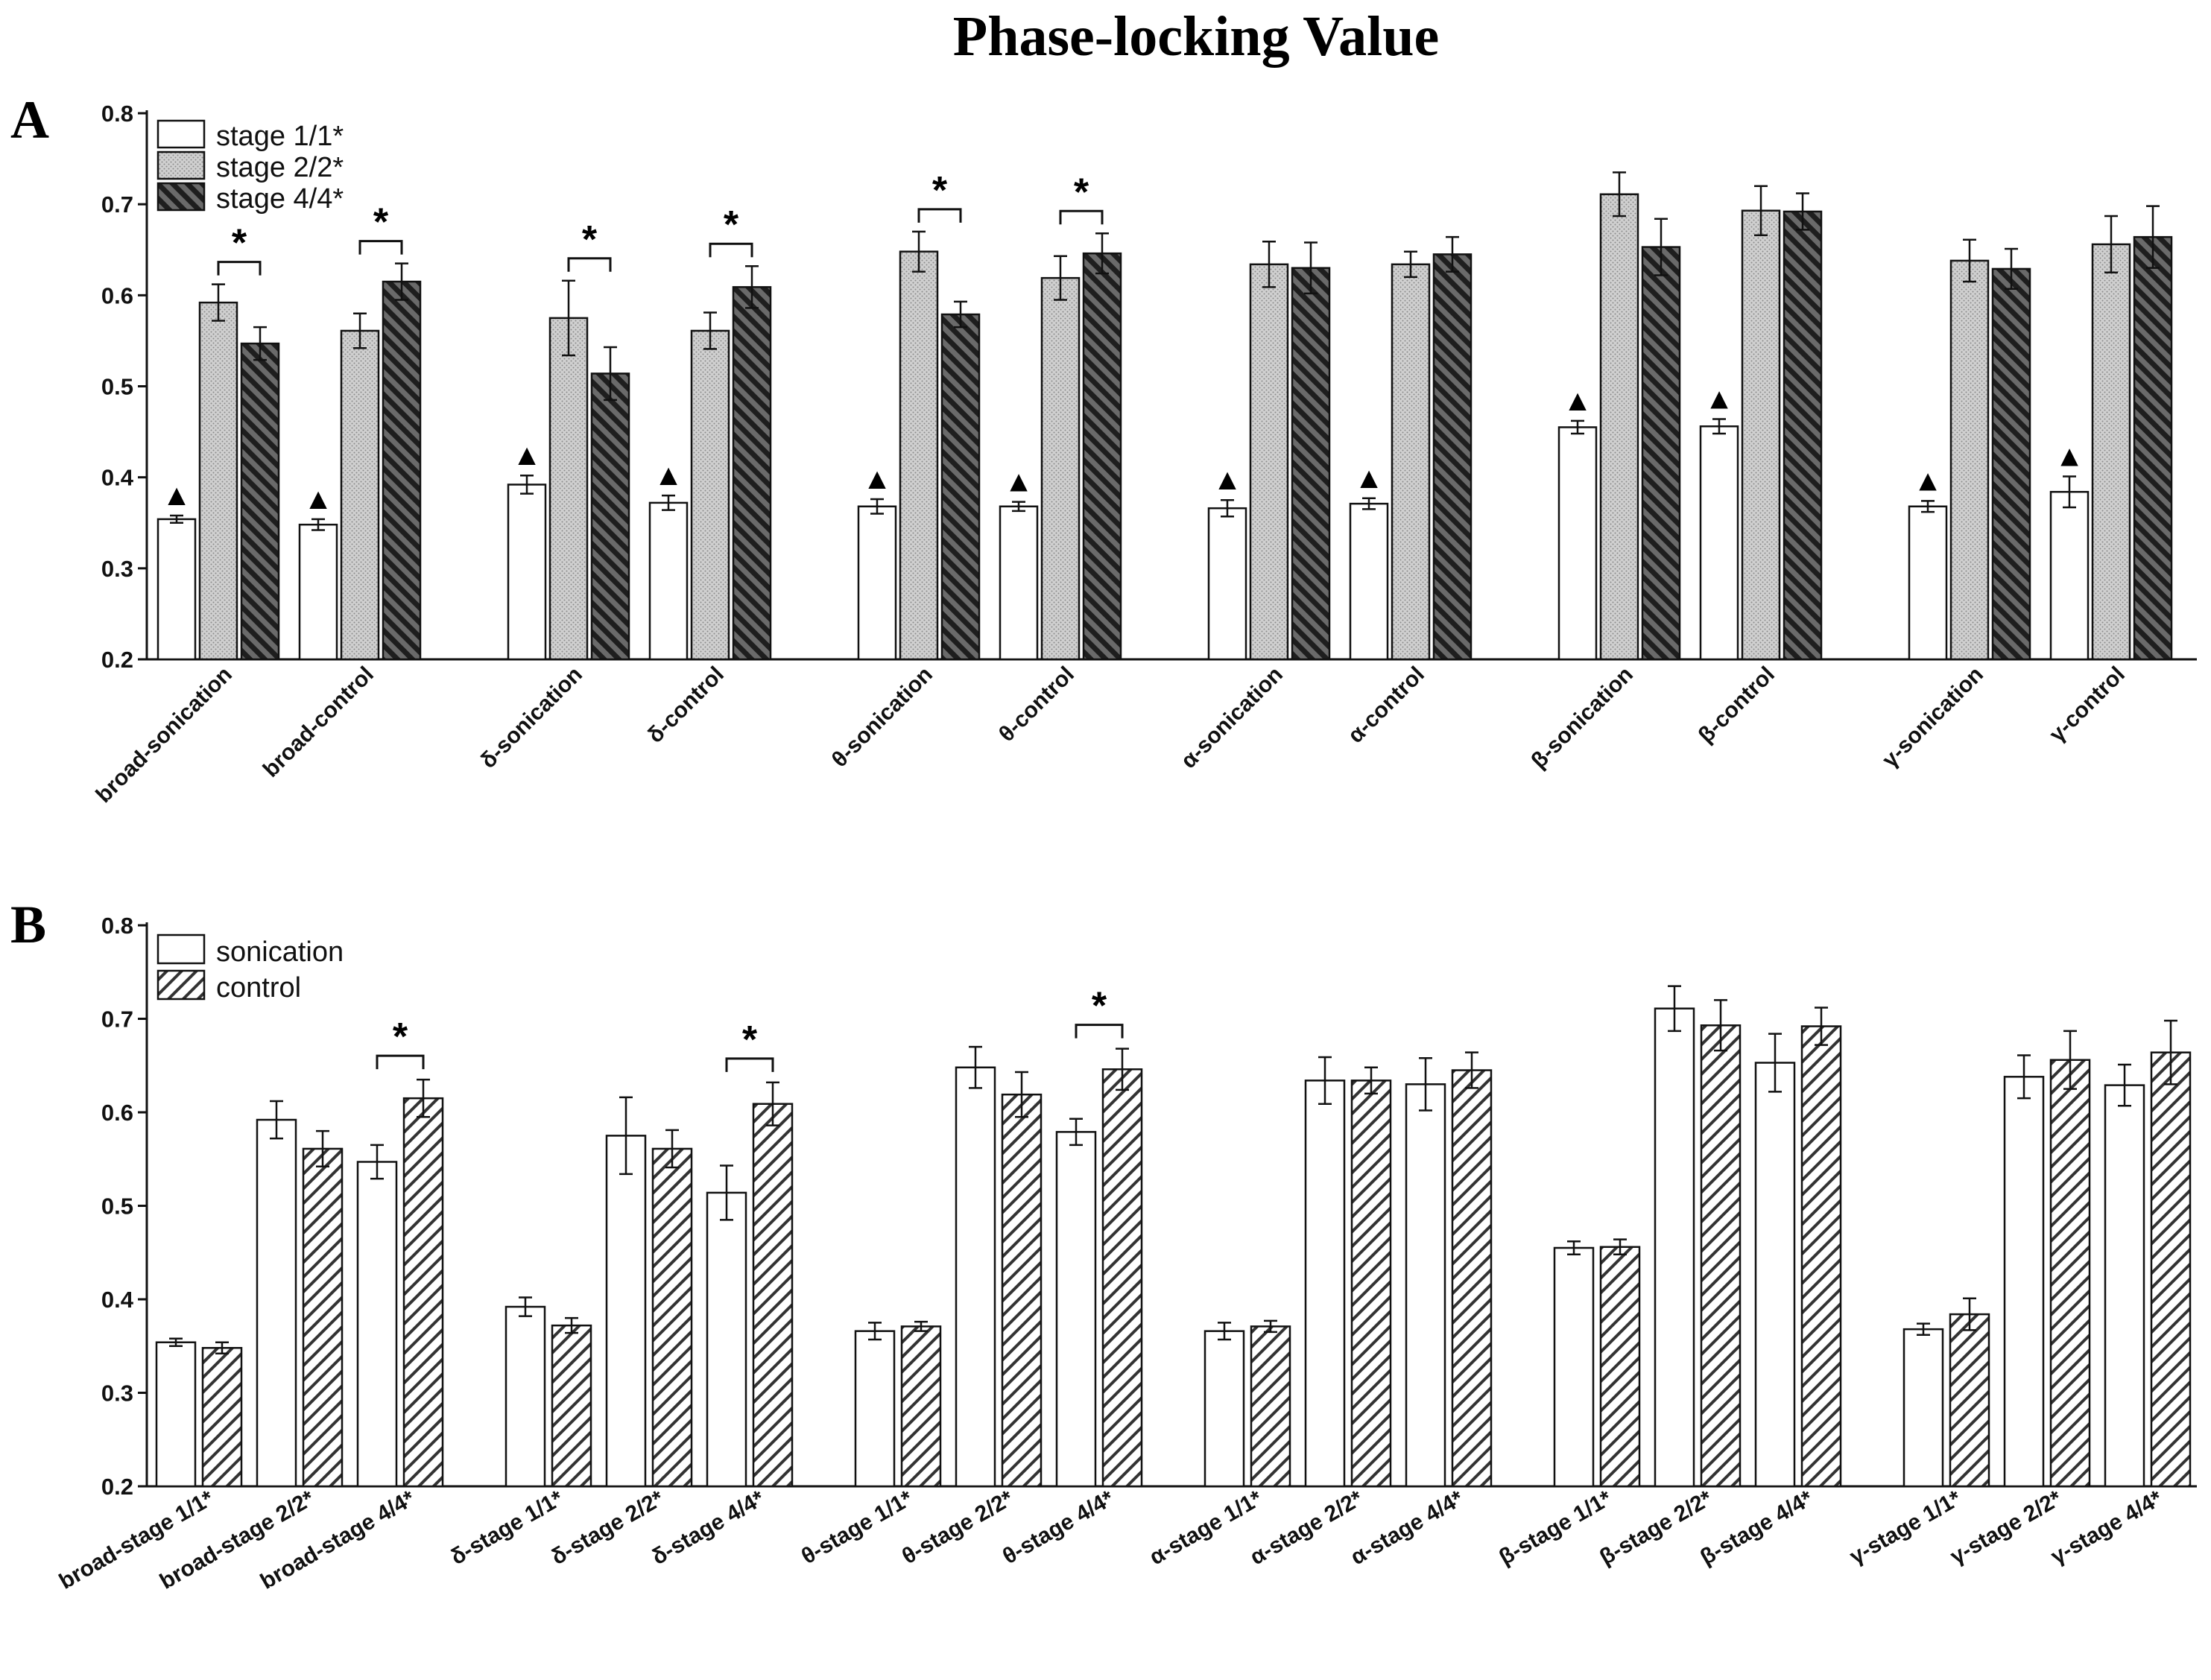  I want to click on bar-b-broad-stage-2-2-sonication, so click(276, 1303).